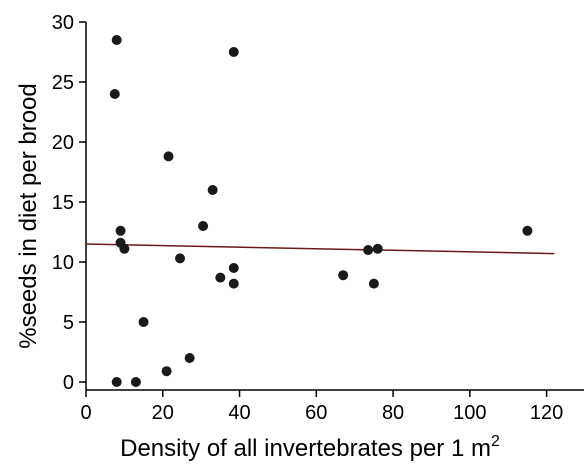  What do you see at coordinates (28, 216) in the screenshot?
I see `y-axis-title: %seeds in diet per brood` at bounding box center [28, 216].